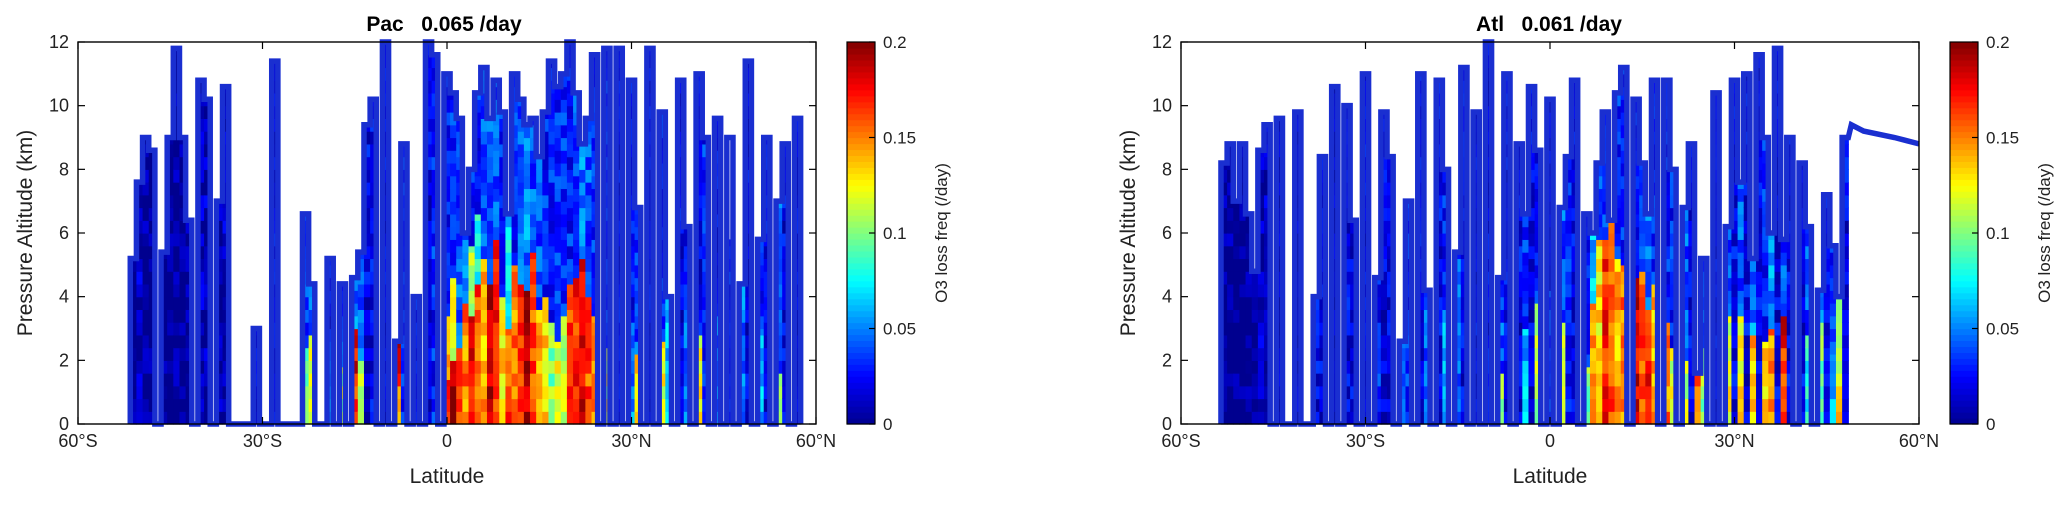 Image resolution: width=2067 pixels, height=506 pixels. I want to click on pacific-x-tick-label: 0, so click(447, 441).